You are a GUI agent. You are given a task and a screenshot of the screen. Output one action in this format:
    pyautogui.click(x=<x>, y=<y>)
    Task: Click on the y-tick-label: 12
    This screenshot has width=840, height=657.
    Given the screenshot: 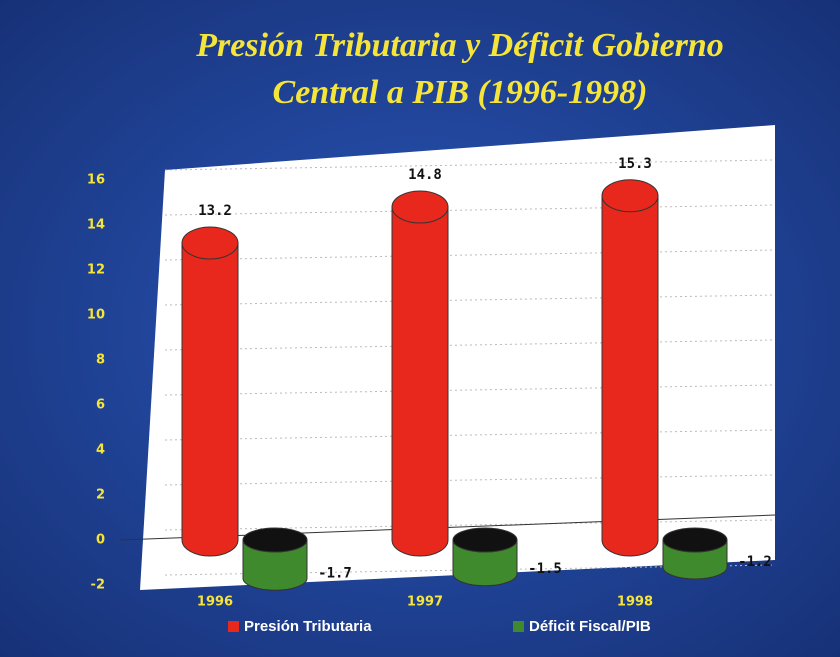 What is the action you would take?
    pyautogui.click(x=96, y=270)
    